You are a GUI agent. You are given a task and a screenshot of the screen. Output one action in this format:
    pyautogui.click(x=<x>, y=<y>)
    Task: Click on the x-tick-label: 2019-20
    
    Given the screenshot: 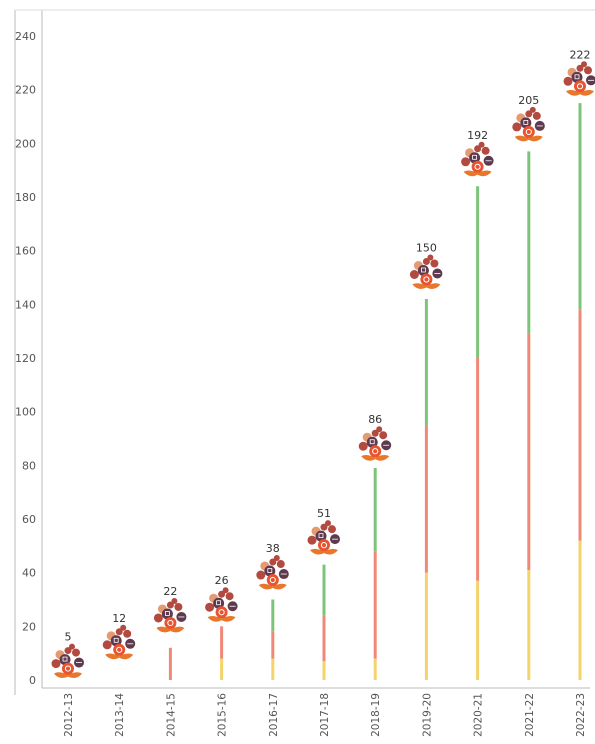 What is the action you would take?
    pyautogui.click(x=427, y=715)
    